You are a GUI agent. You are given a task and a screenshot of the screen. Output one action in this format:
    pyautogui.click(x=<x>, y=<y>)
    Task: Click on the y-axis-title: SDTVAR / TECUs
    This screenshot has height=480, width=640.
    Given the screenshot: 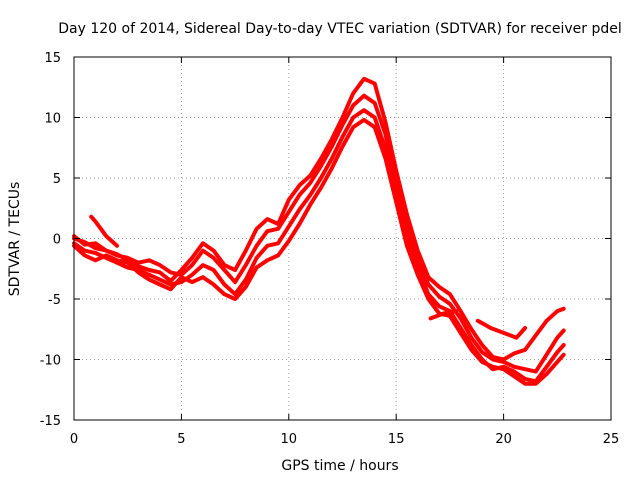 What is the action you would take?
    pyautogui.click(x=15, y=239)
    